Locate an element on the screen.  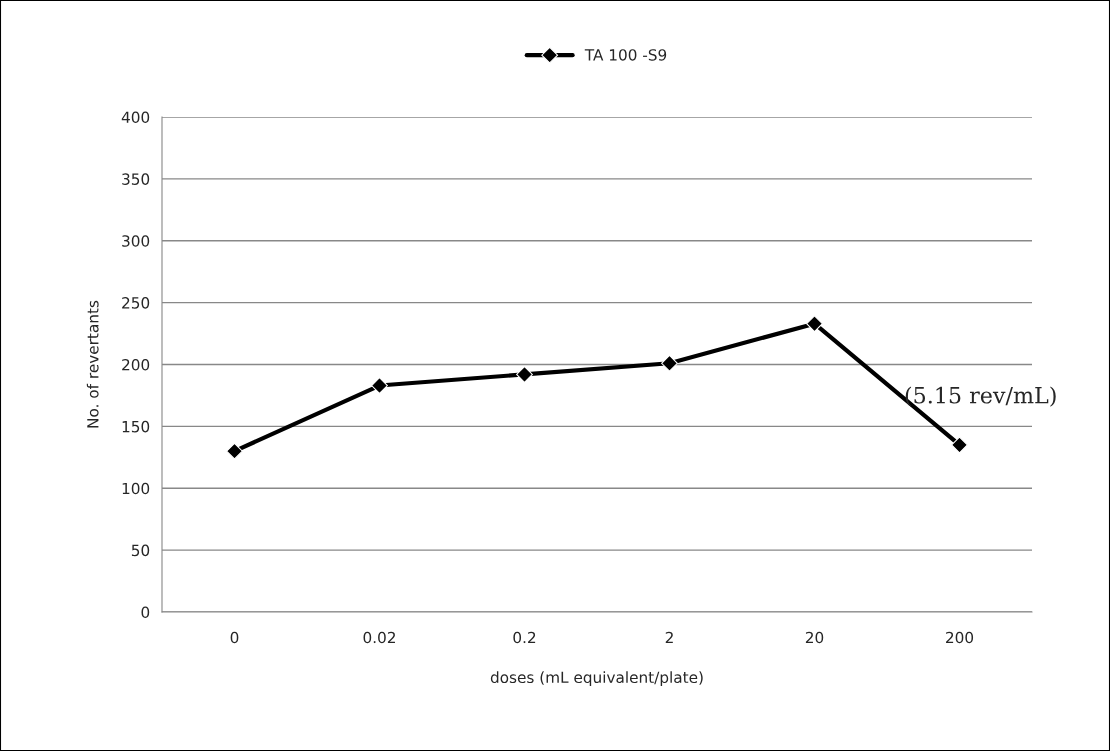
x-tick-label: 200 is located at coordinates (960, 637).